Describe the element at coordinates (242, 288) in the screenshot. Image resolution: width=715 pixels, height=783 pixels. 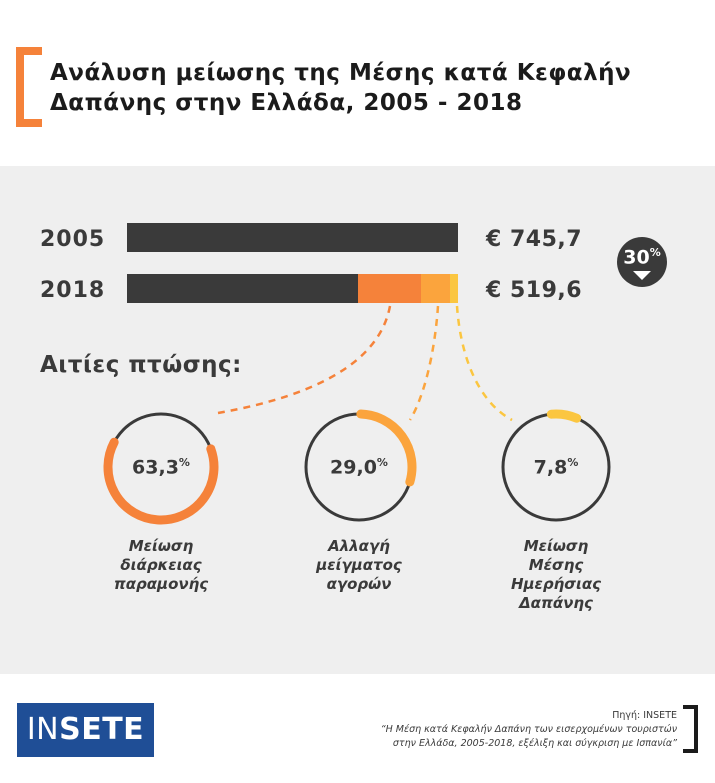
I see `bar-2018-base` at that location.